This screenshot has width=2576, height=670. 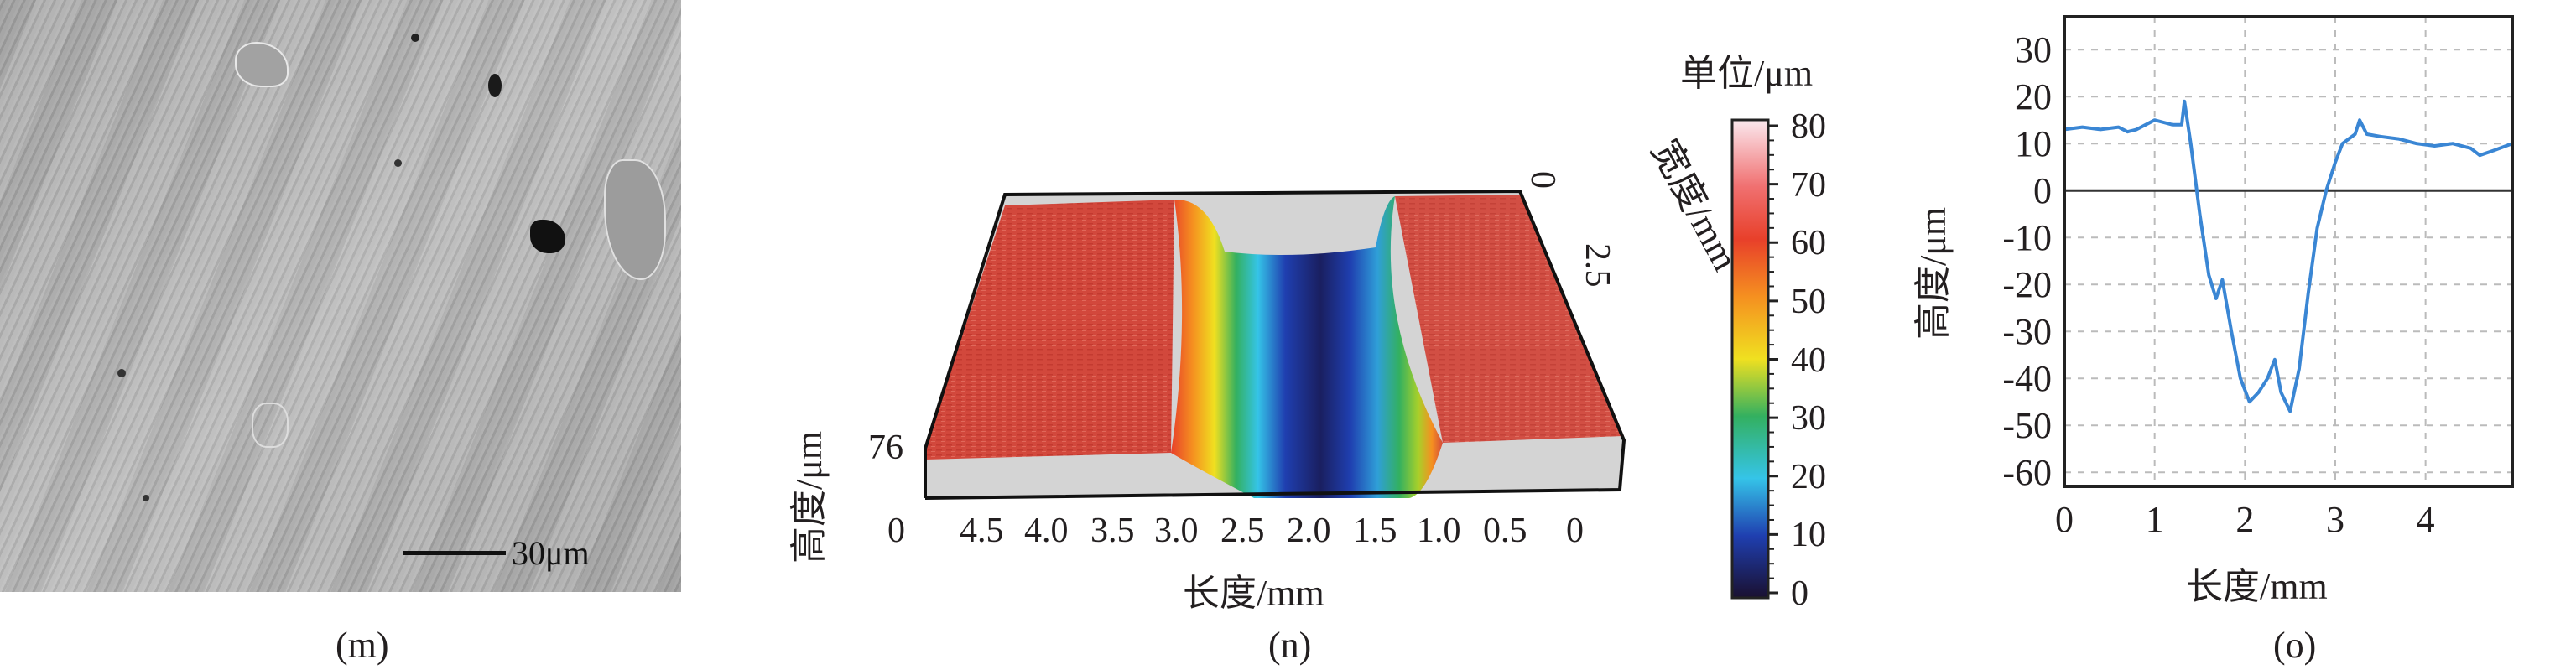 I want to click on surface-plateau-left, so click(x=1049, y=330).